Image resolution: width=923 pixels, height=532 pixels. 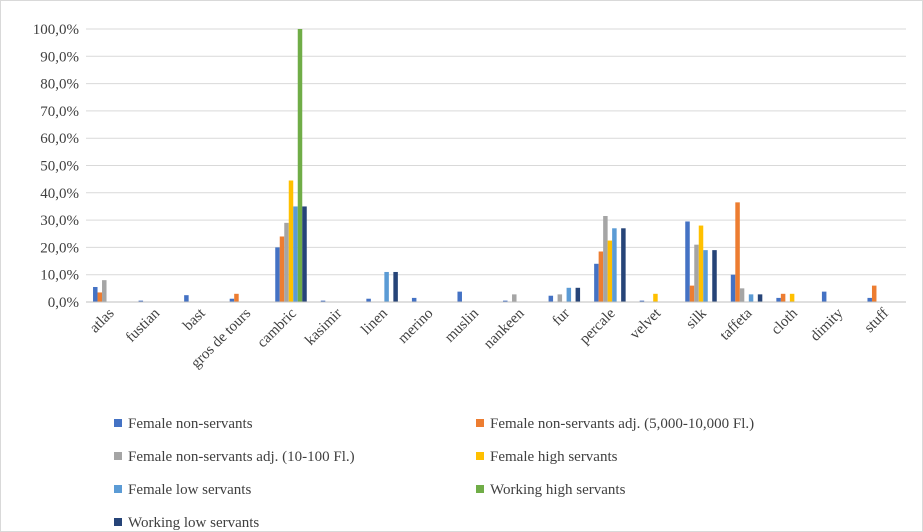 I want to click on x-category-label: silk, so click(x=696, y=318).